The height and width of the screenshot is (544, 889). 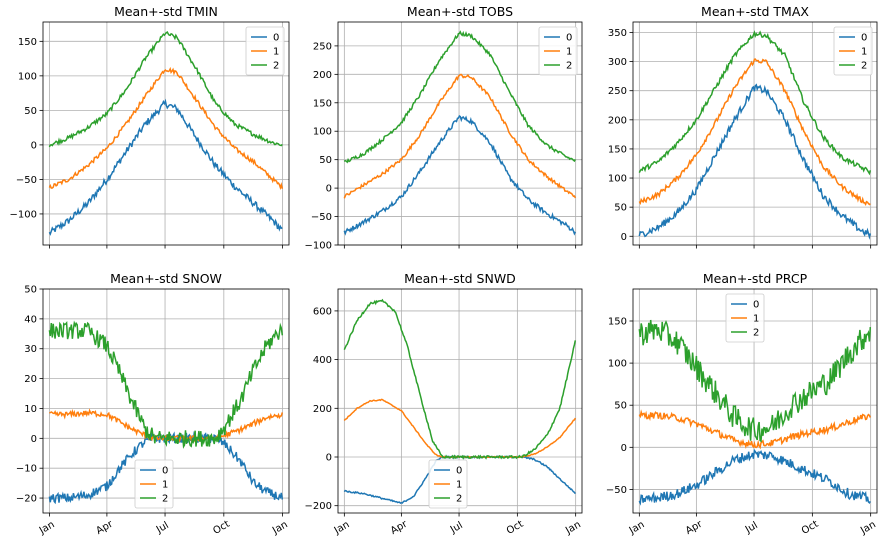 I want to click on y-tick-label: 350, so click(x=617, y=33).